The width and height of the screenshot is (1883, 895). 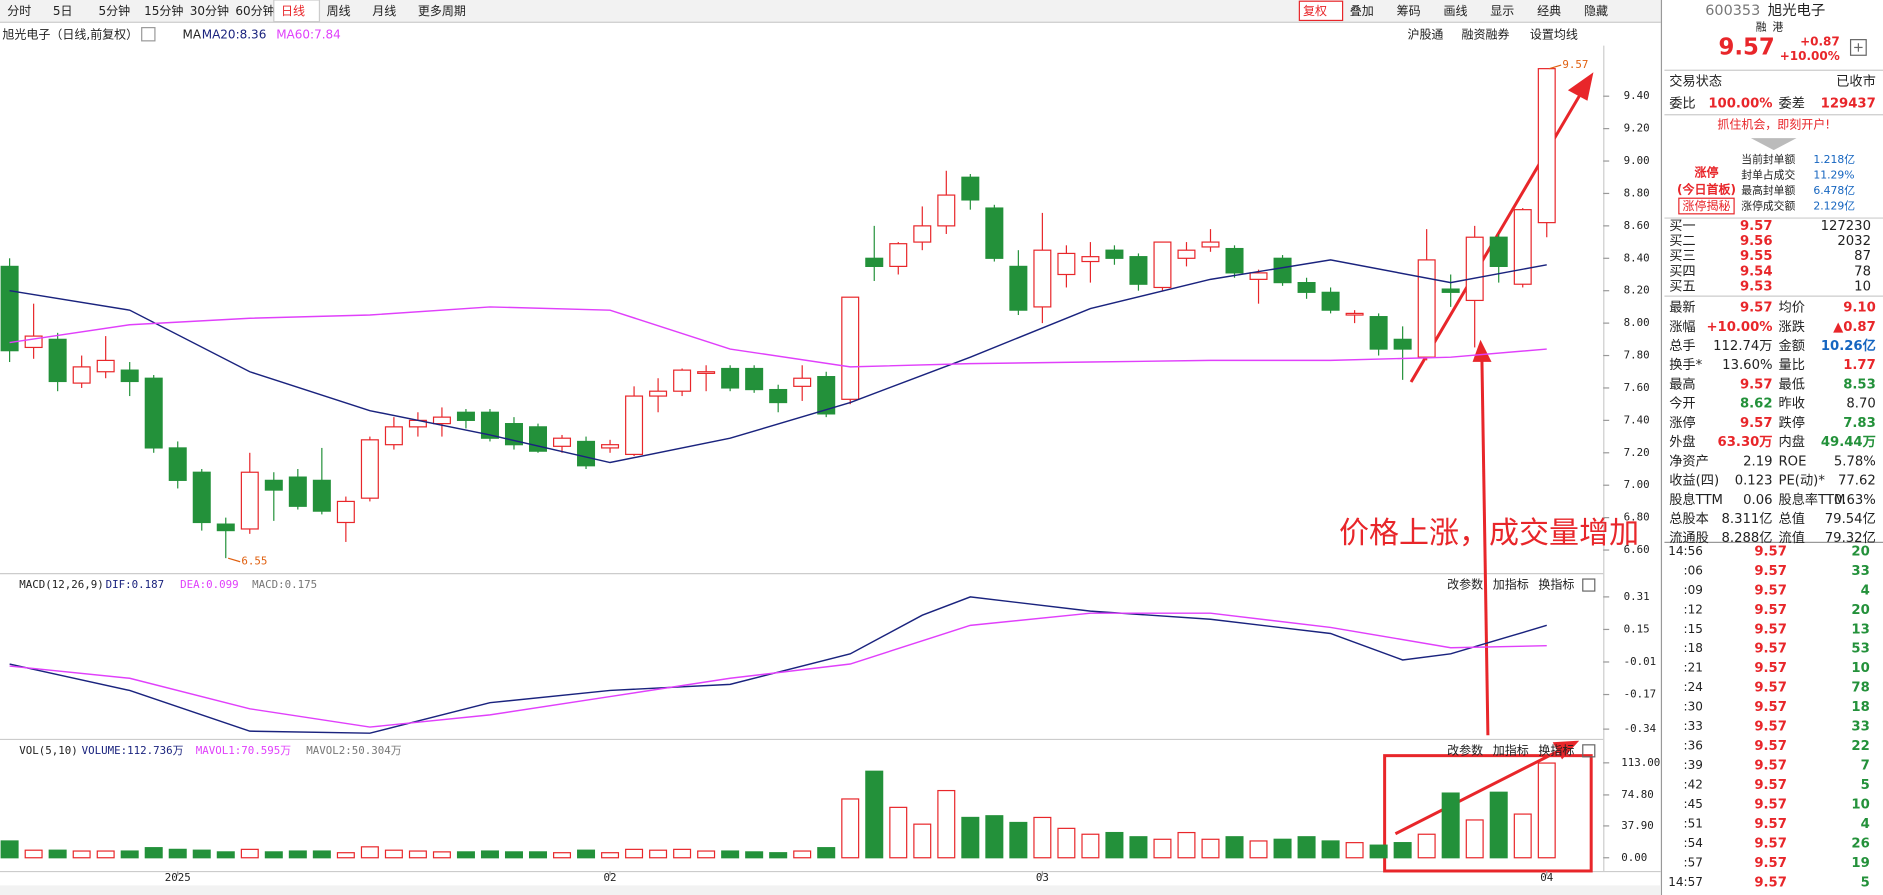 What do you see at coordinates (1425, 34) in the screenshot?
I see `link: 沪股通` at bounding box center [1425, 34].